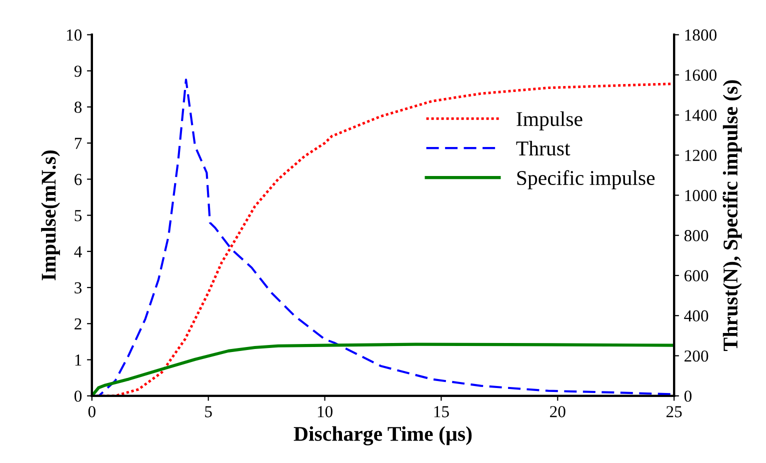 The width and height of the screenshot is (766, 463). What do you see at coordinates (700, 196) in the screenshot?
I see `y2-tick-label: 1000` at bounding box center [700, 196].